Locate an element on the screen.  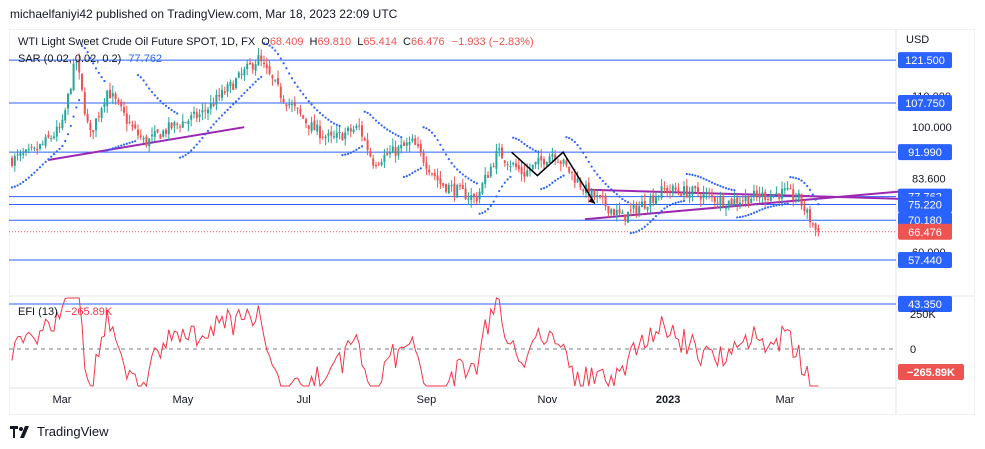
price-badge-label: 75.220 is located at coordinates (925, 206).